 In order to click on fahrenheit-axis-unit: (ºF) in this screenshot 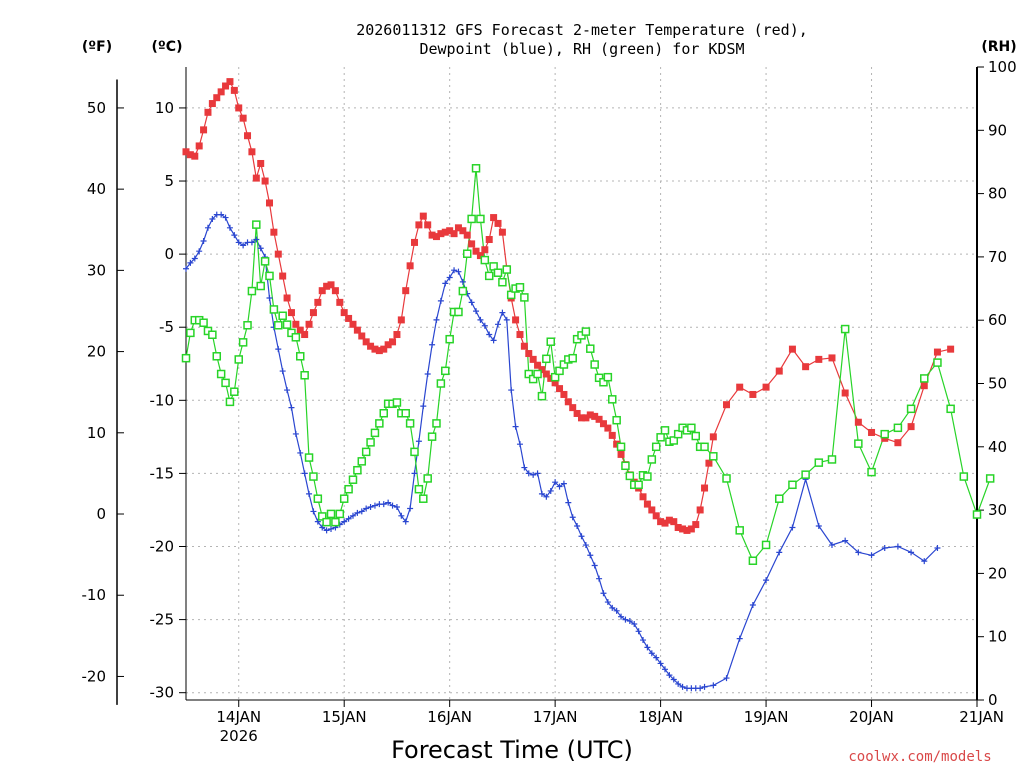, I will do `click(97, 47)`.